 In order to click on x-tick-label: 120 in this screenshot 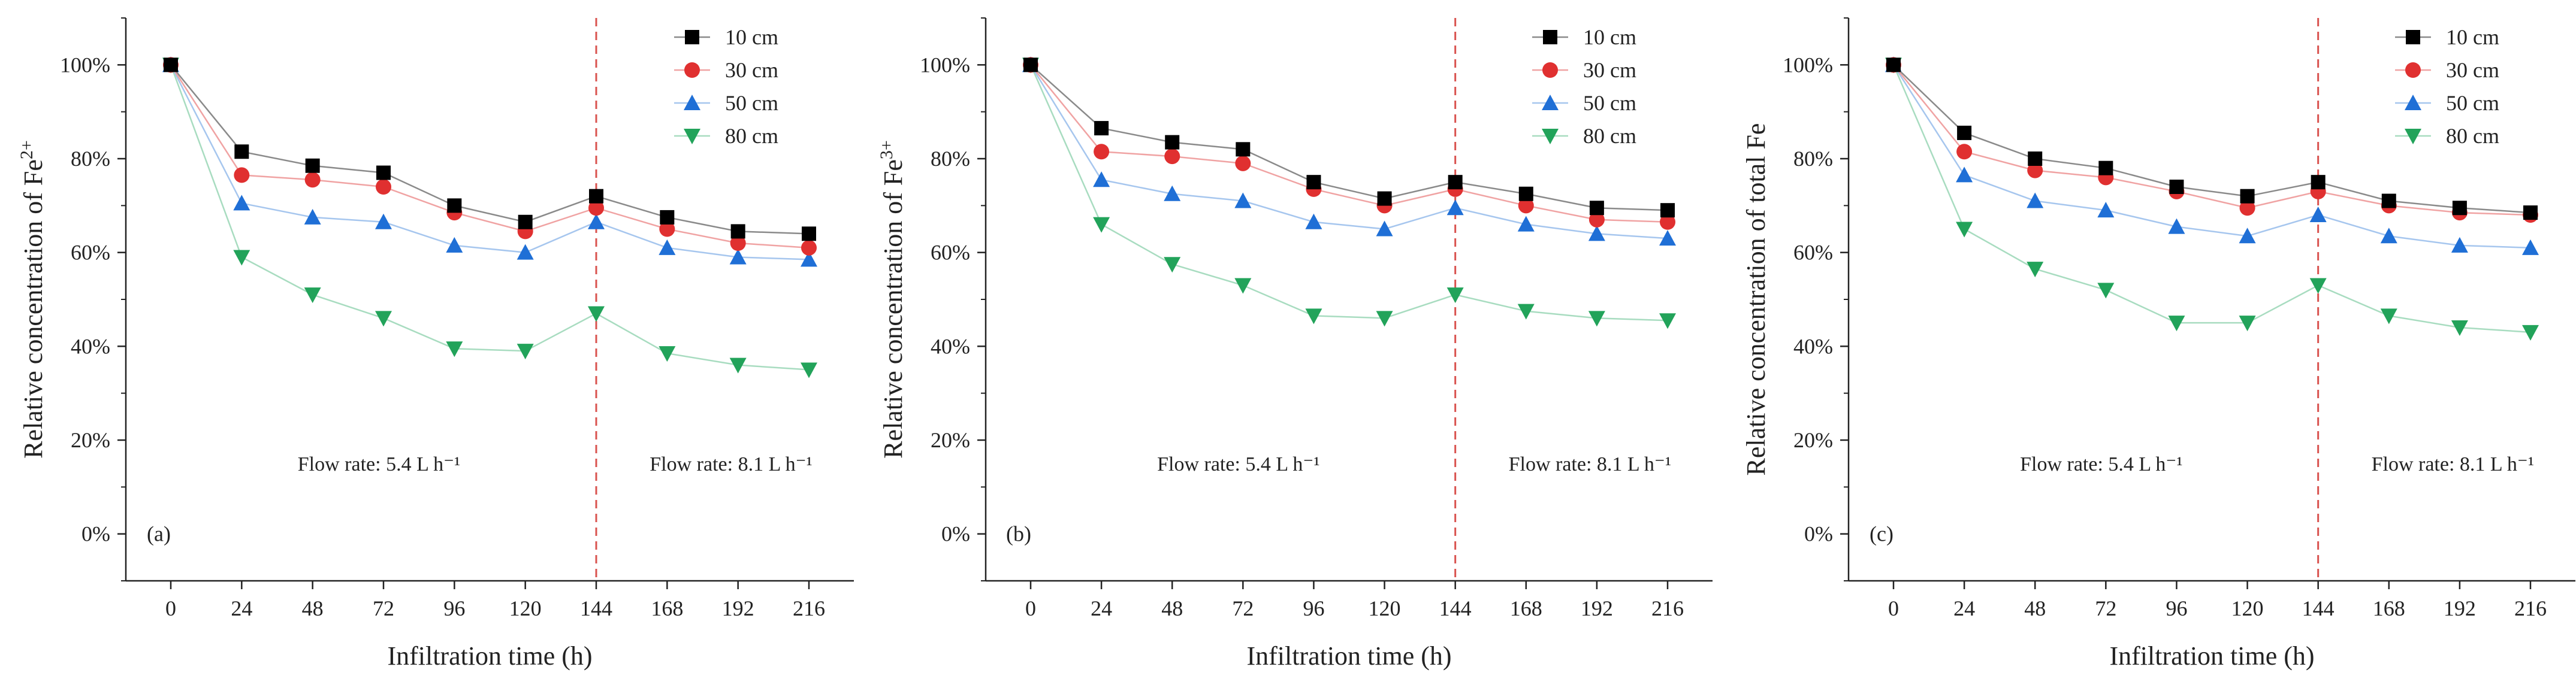, I will do `click(2247, 608)`.